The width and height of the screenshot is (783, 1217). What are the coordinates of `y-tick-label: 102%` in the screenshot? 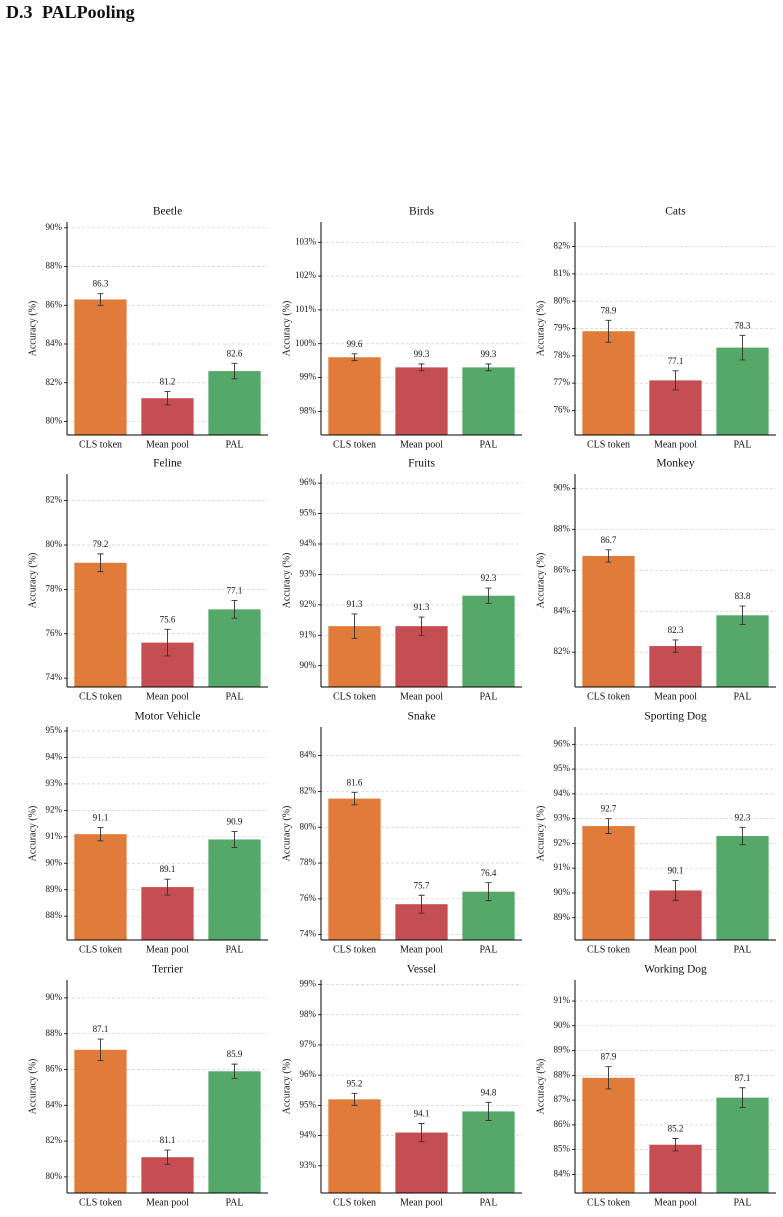 It's located at (306, 275).